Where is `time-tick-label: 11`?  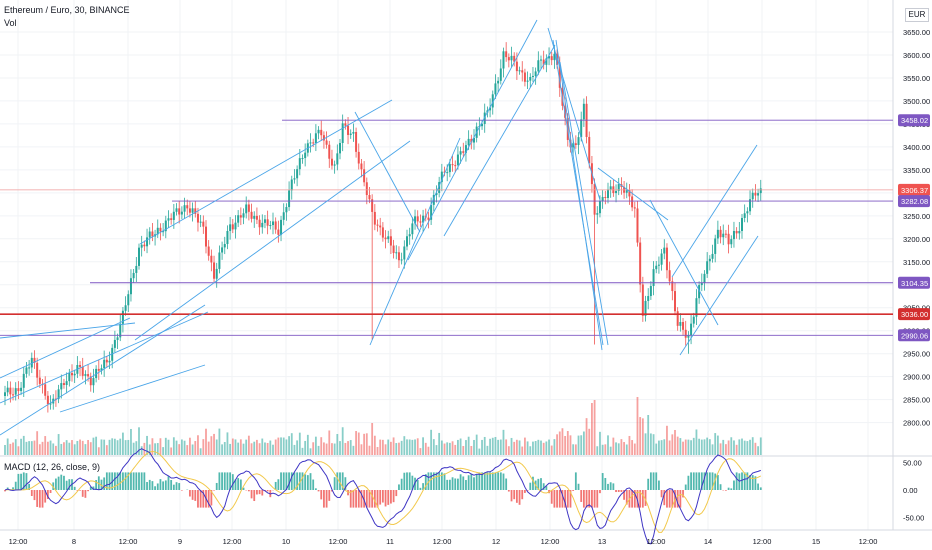 time-tick-label: 11 is located at coordinates (390, 541).